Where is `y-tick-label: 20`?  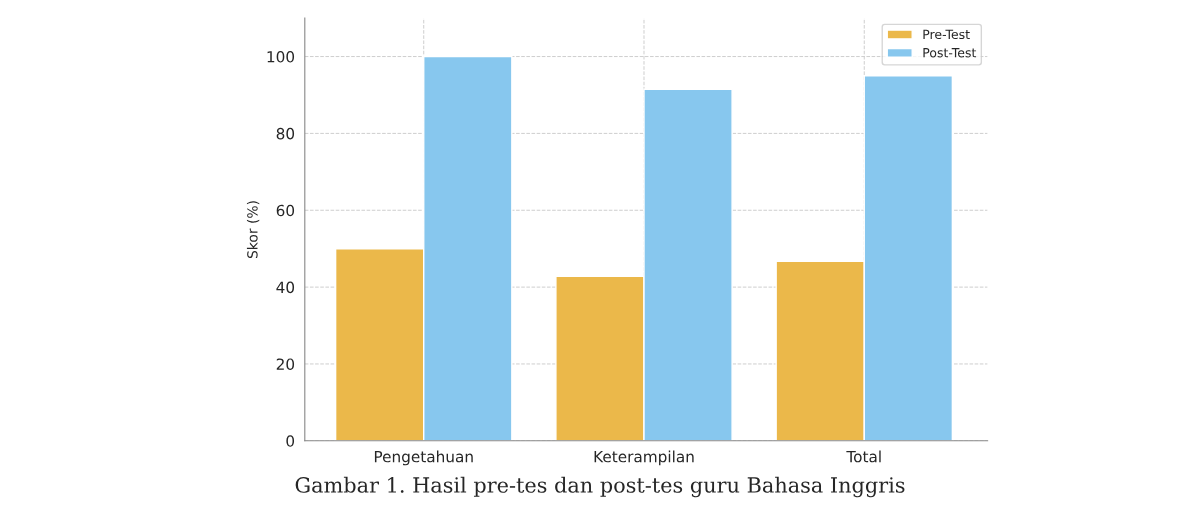
y-tick-label: 20 is located at coordinates (285, 364).